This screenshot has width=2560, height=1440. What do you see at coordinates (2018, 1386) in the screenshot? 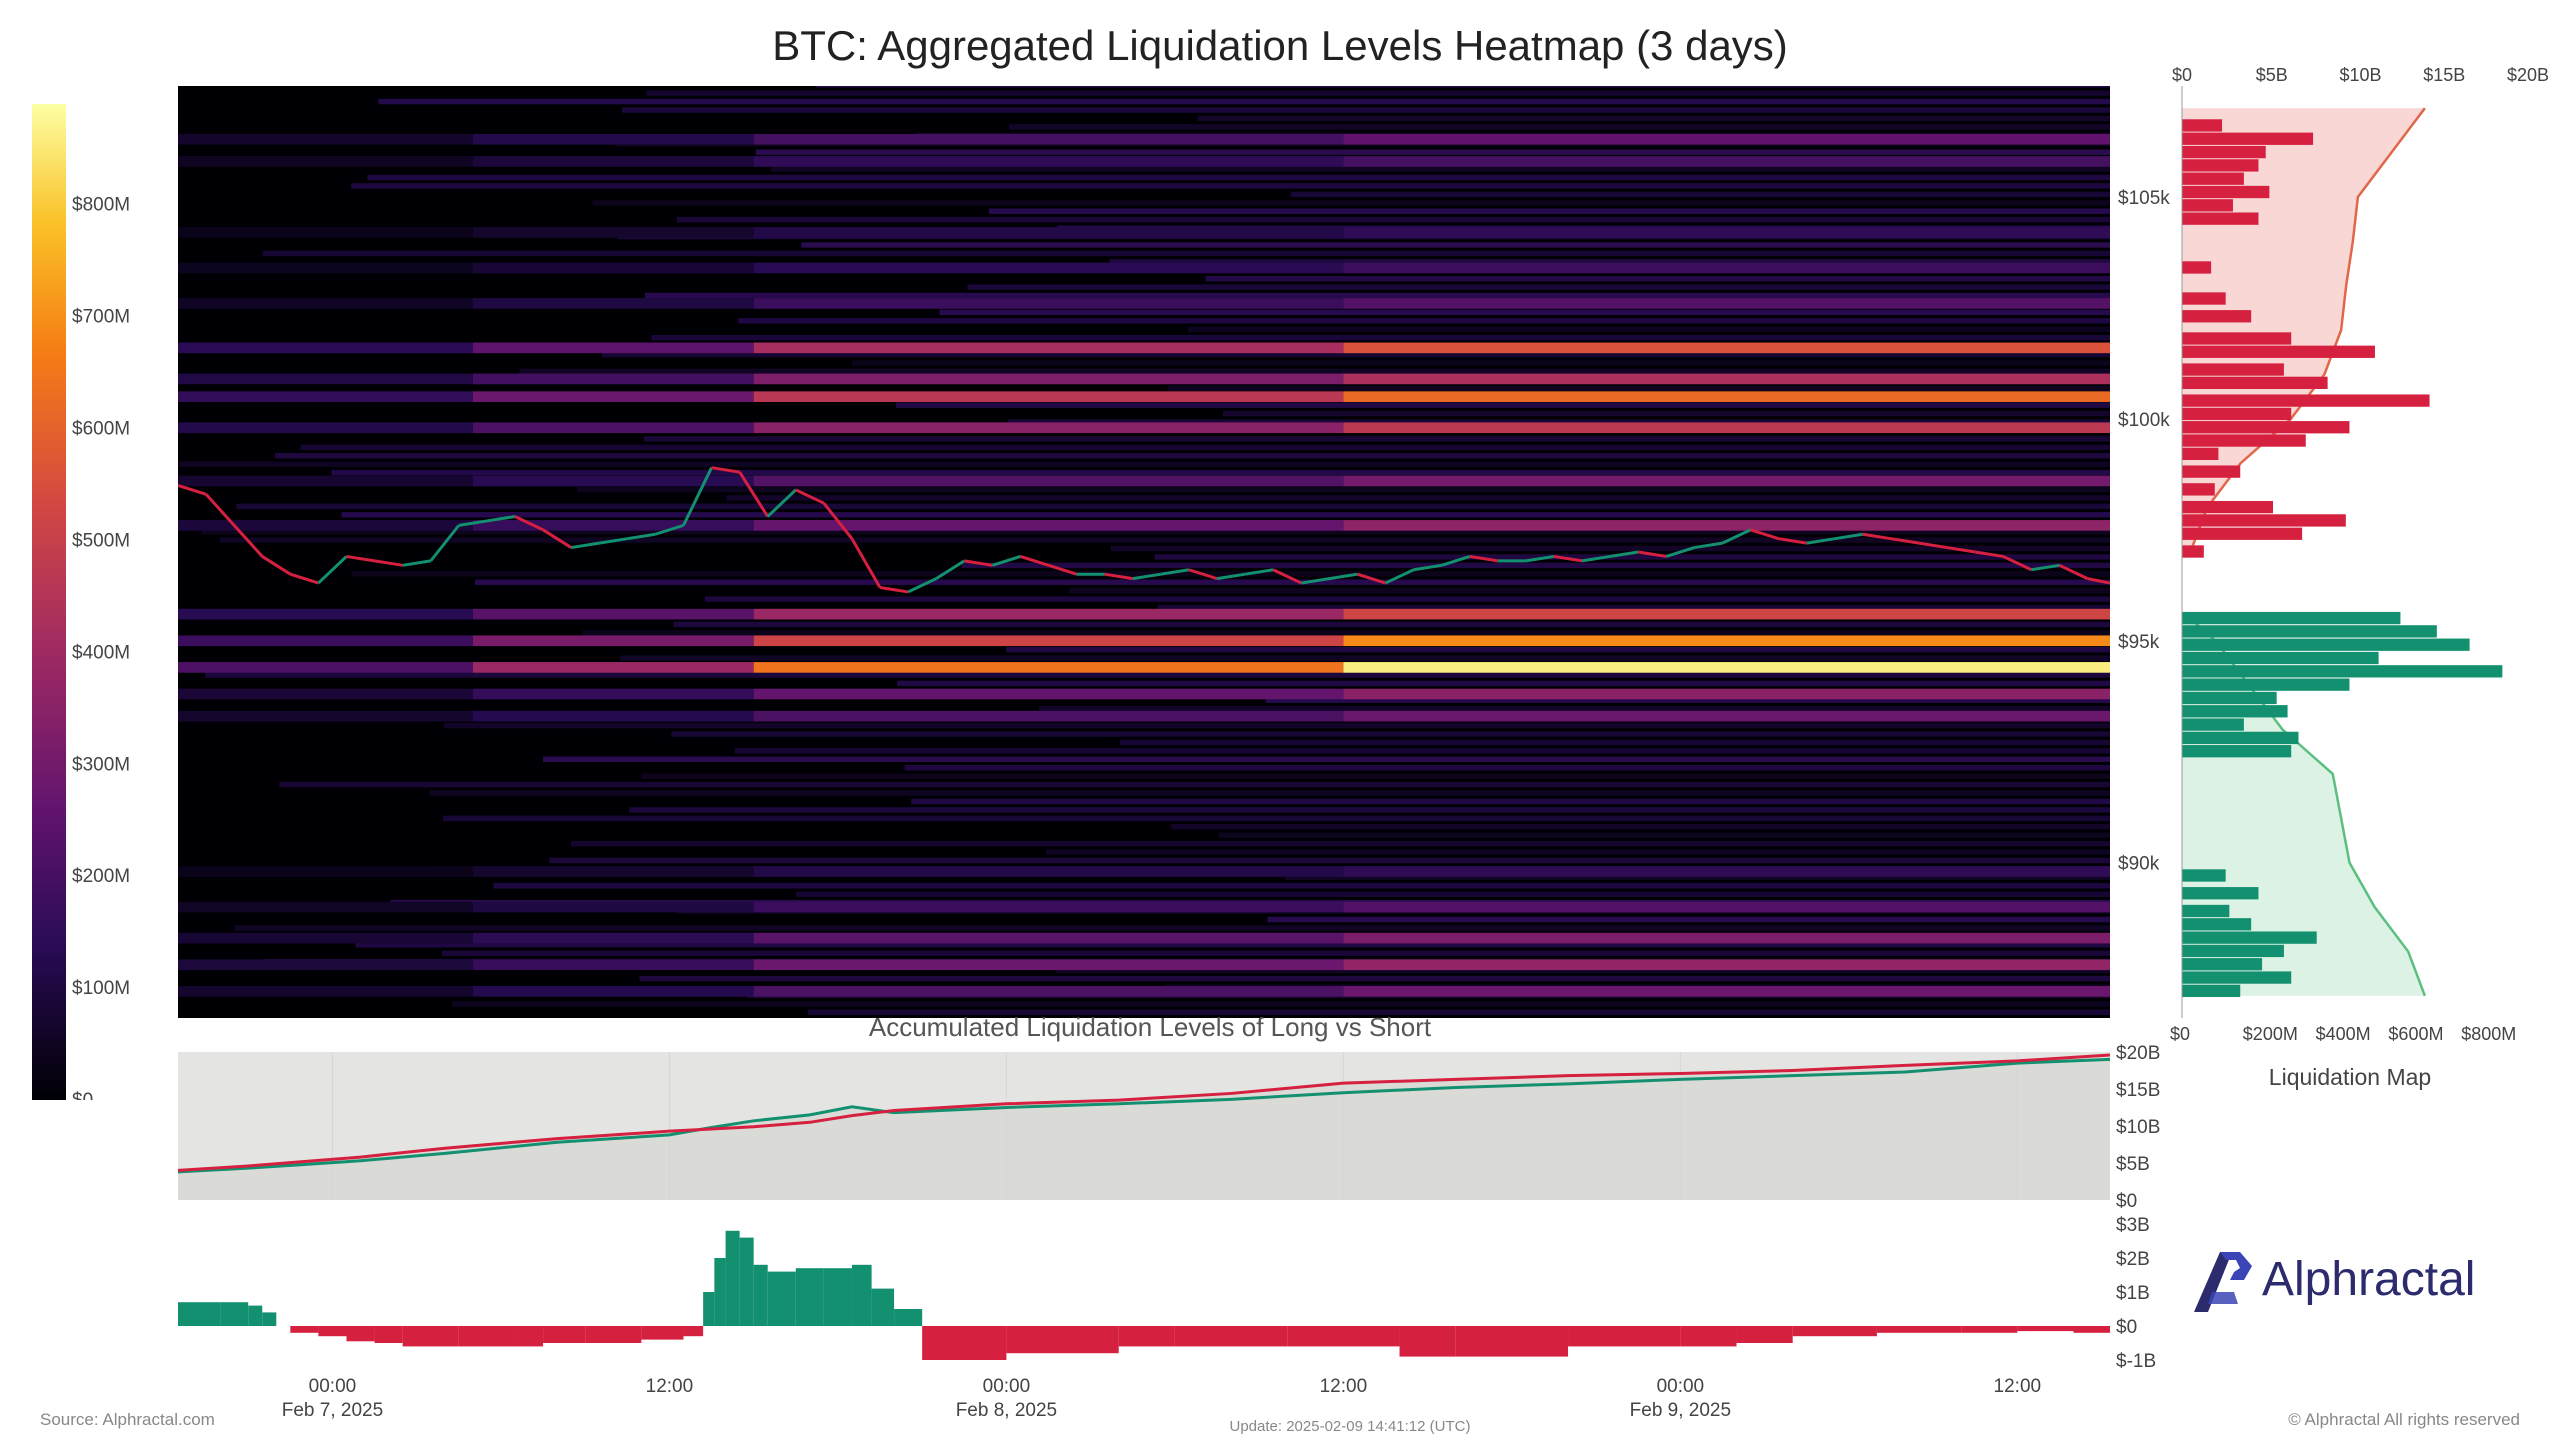
I see `time-axis-tick-label: 12:00` at bounding box center [2018, 1386].